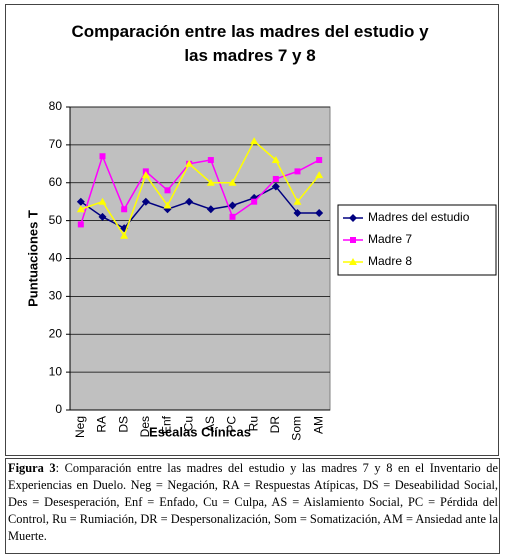  What do you see at coordinates (56, 371) in the screenshot?
I see `y-tick-label: 10` at bounding box center [56, 371].